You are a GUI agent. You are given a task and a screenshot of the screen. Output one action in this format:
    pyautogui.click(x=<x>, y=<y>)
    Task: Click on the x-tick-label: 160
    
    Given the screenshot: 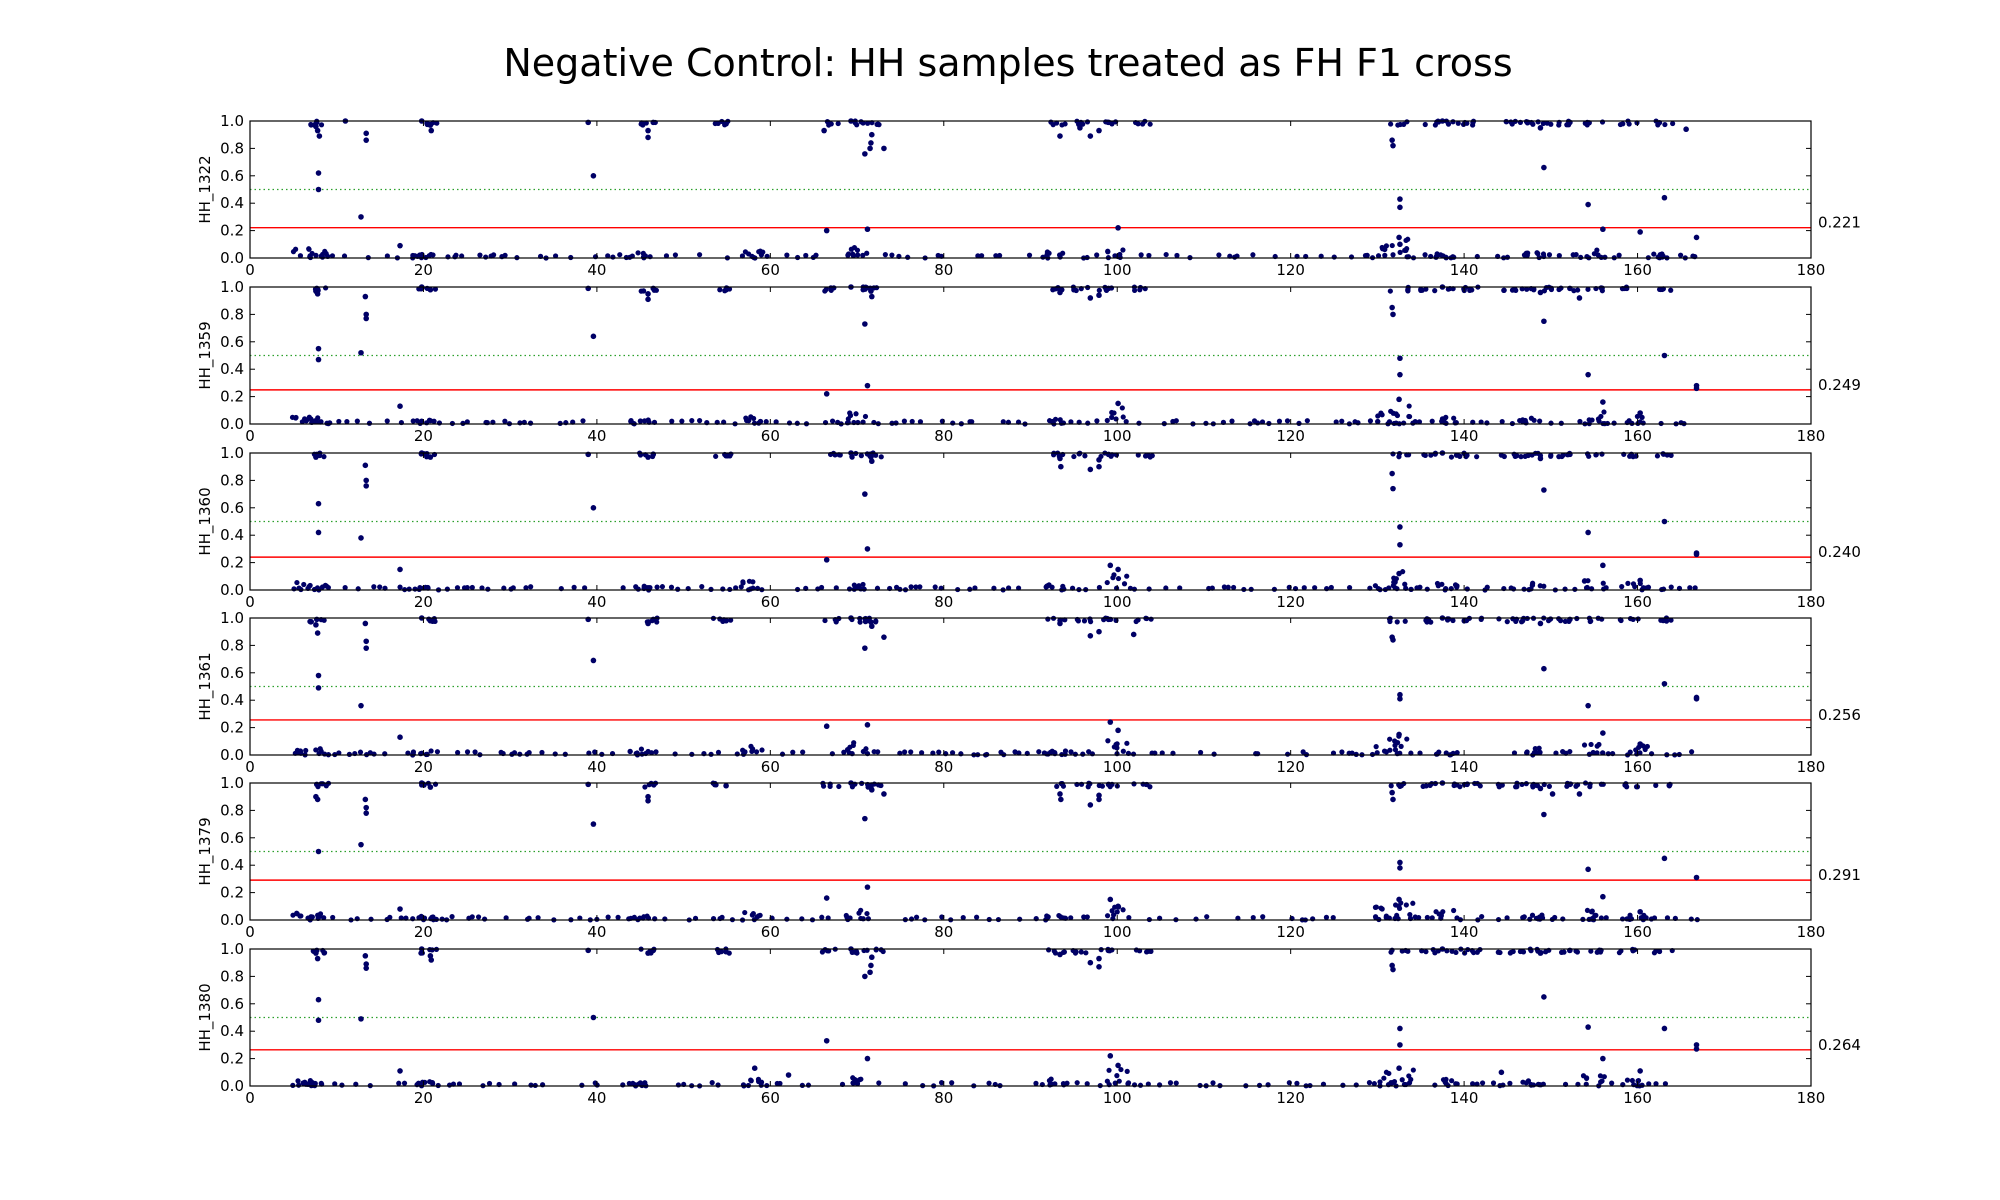 What is the action you would take?
    pyautogui.click(x=1637, y=270)
    